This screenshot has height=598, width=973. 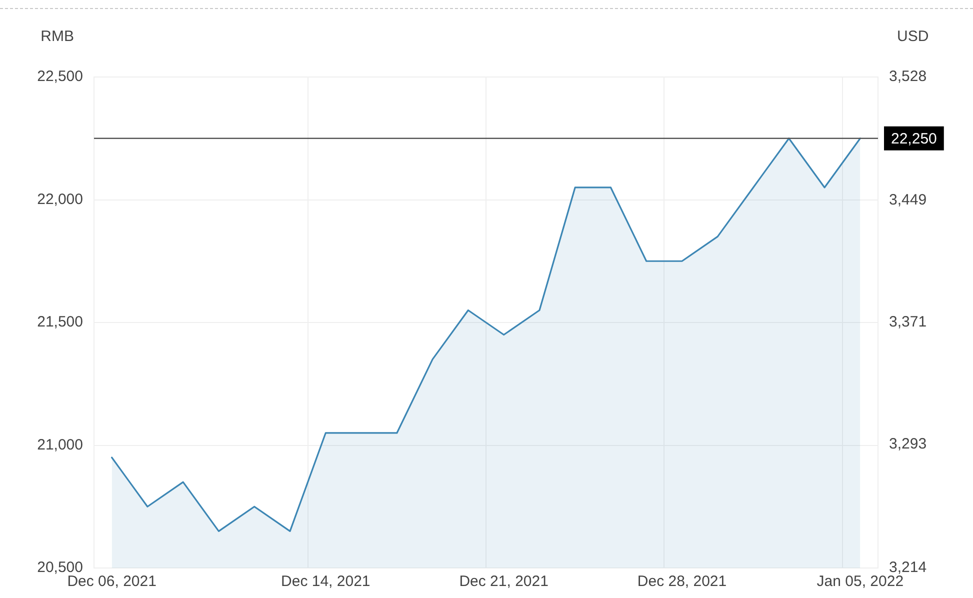 I want to click on y-tick-label: 21,500, so click(x=60, y=322).